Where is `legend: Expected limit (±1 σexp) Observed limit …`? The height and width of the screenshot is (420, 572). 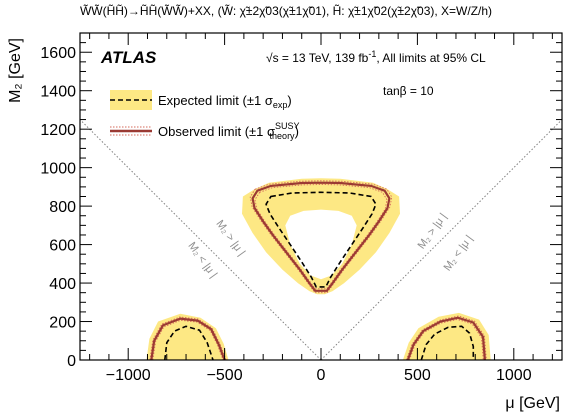 legend: Expected limit (±1 σexp) Observed limit … is located at coordinates (205, 115).